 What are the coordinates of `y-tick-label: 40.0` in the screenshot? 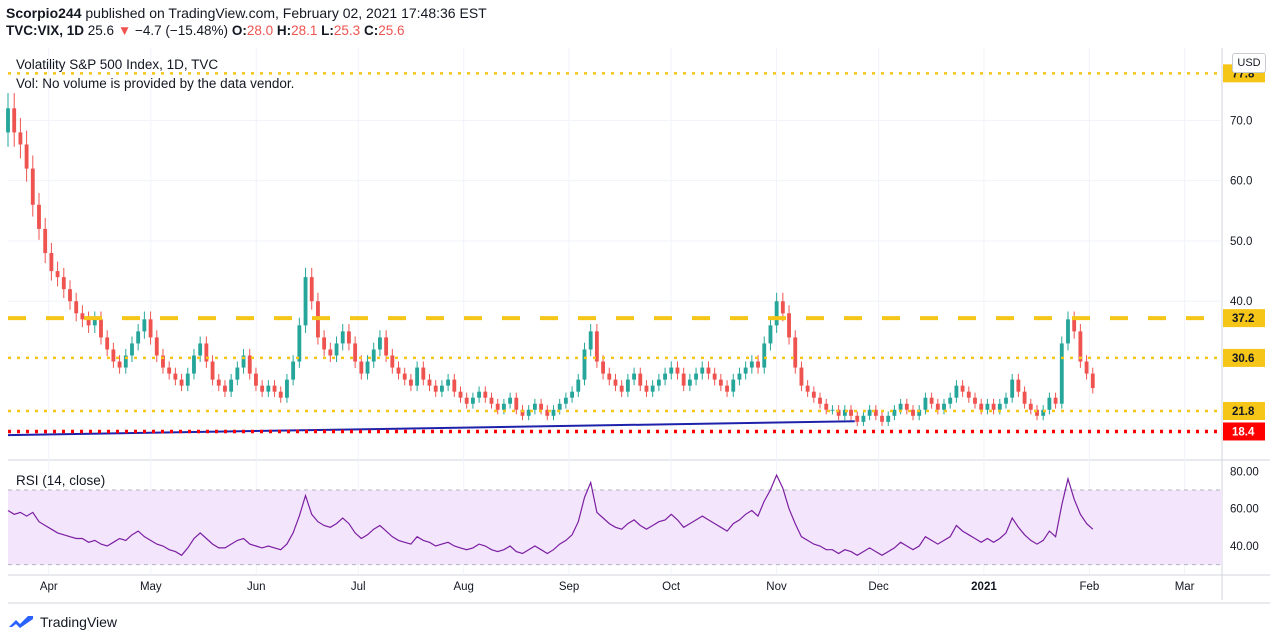 It's located at (1241, 302).